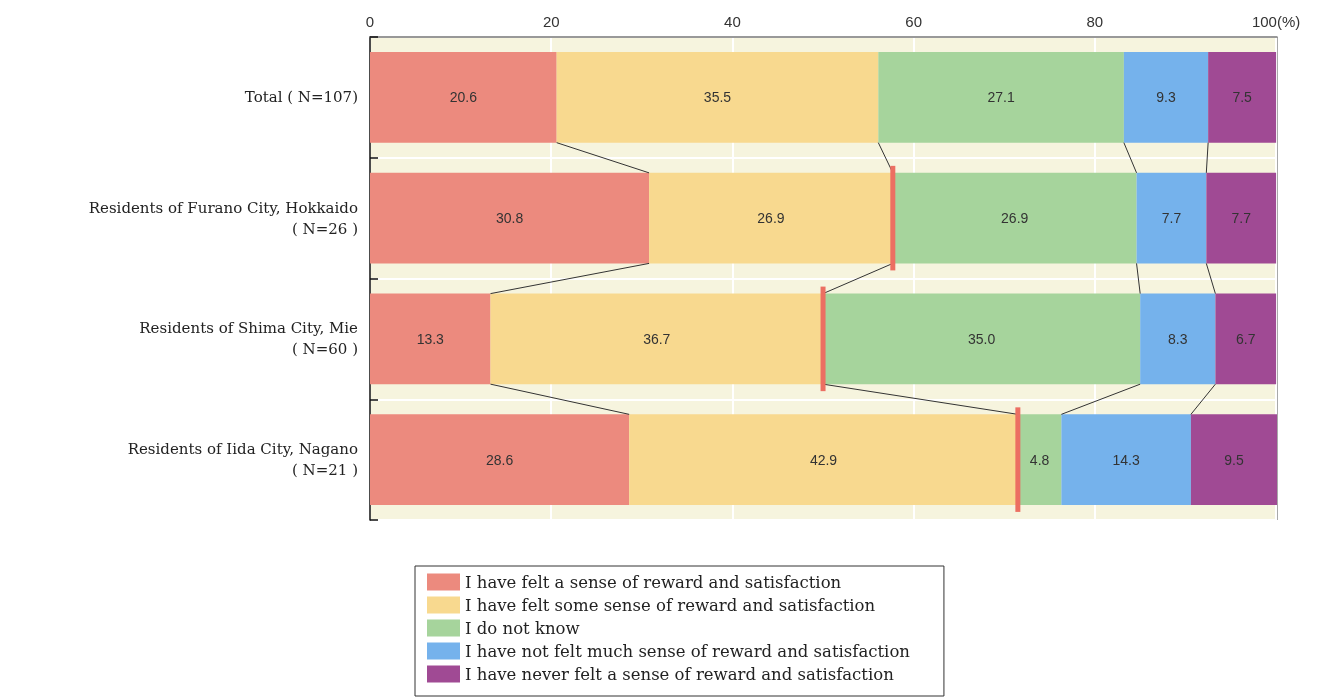  Describe the element at coordinates (1095, 21) in the screenshot. I see `x-tick-label: 80` at that location.